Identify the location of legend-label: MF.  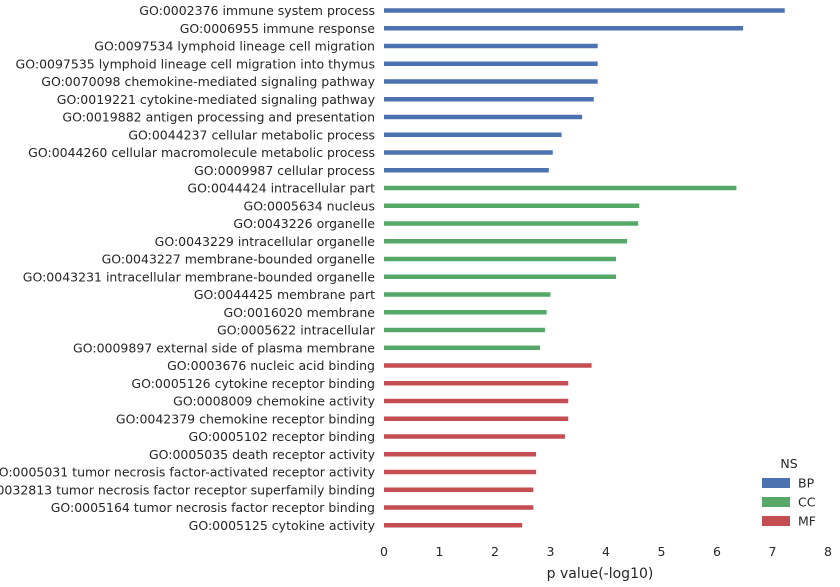
(807, 521).